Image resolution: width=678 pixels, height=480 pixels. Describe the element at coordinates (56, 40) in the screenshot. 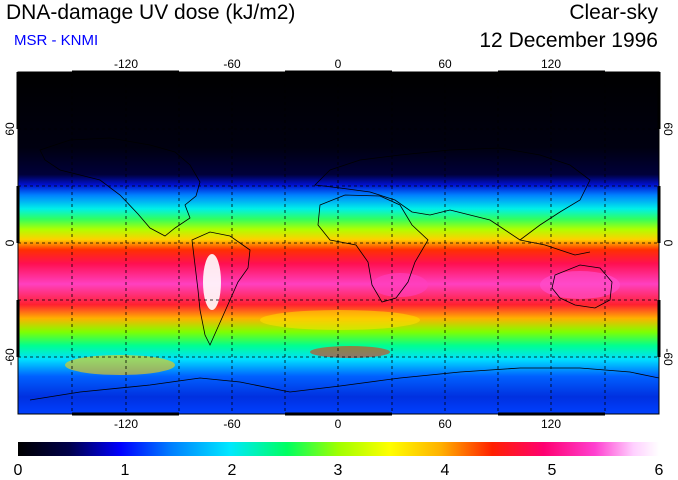

I see `source-label: MSR - KNMI` at that location.